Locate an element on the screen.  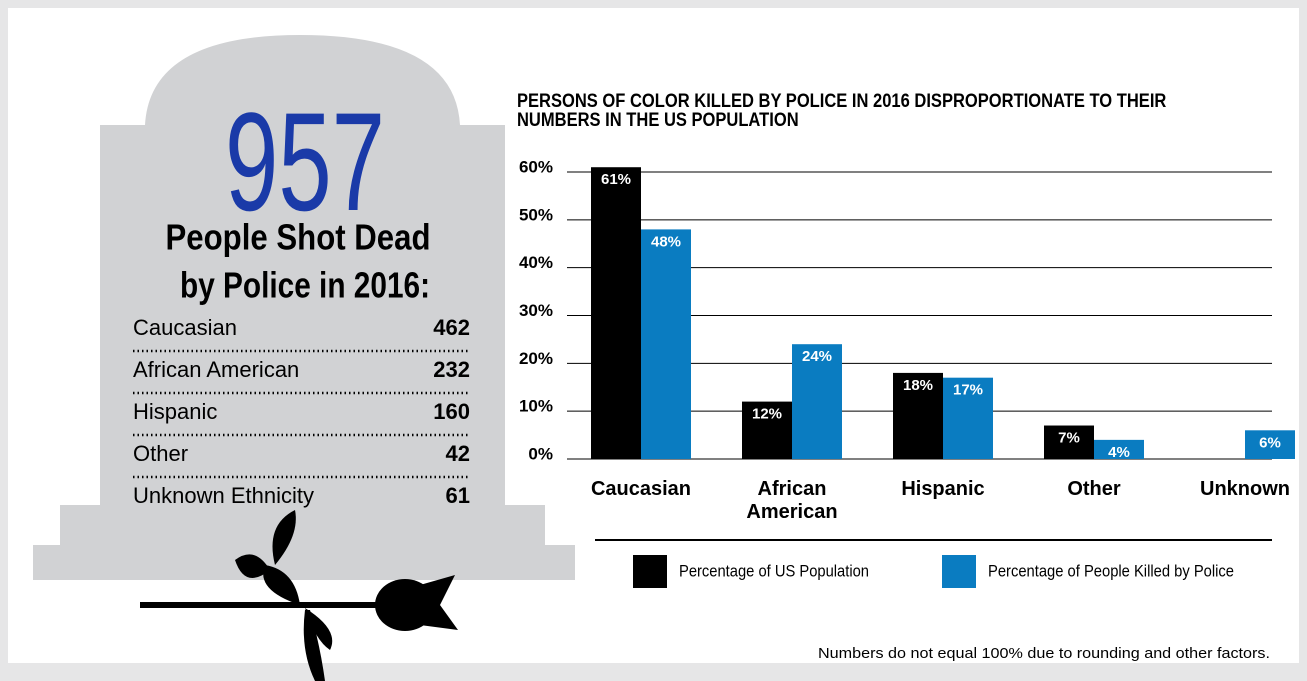
row-value: 232 is located at coordinates (451, 369).